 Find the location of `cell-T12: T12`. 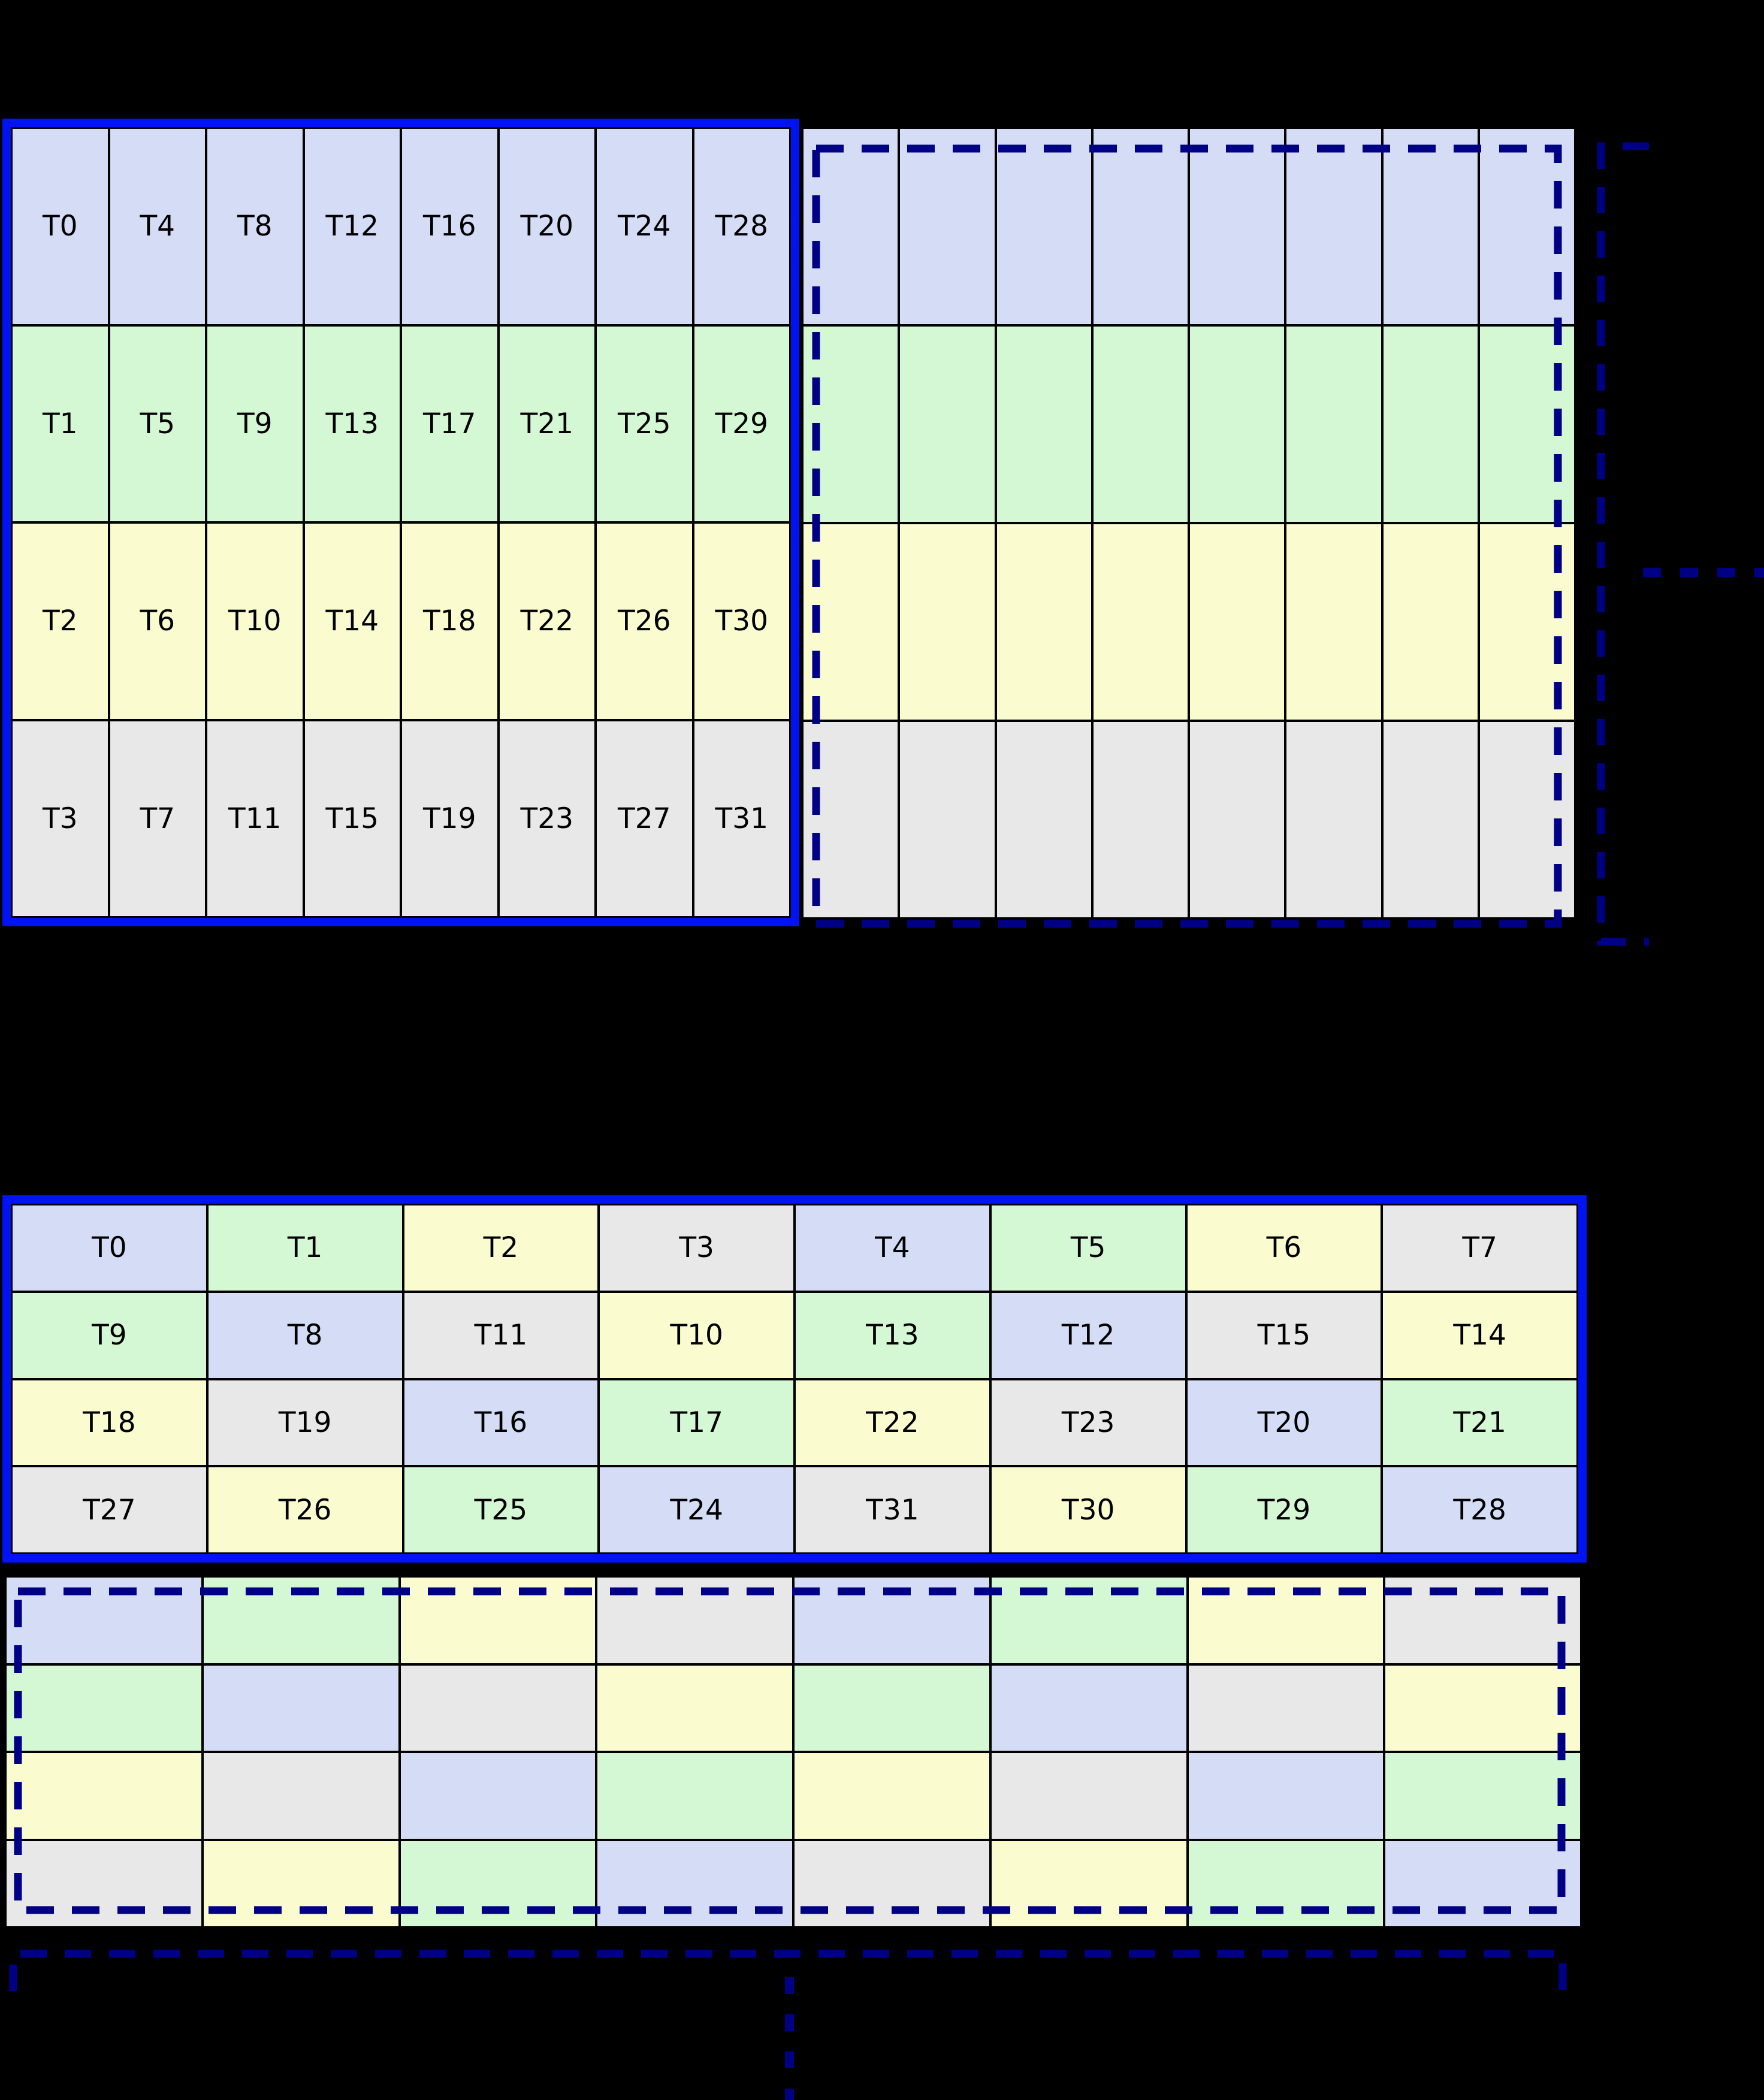

cell-T12: T12 is located at coordinates (1088, 1335).